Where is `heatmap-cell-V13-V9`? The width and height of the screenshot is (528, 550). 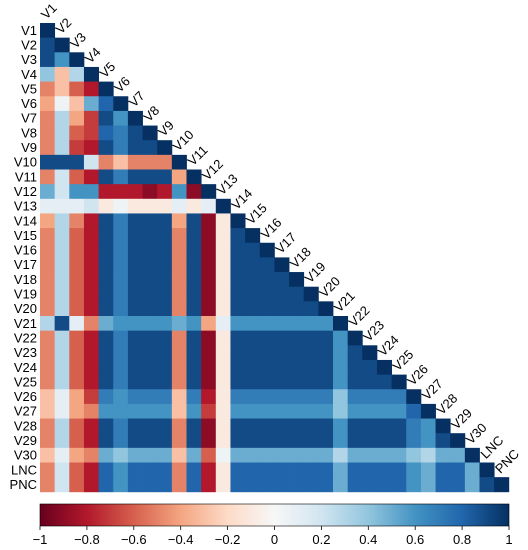
heatmap-cell-V13-V9 is located at coordinates (165, 206).